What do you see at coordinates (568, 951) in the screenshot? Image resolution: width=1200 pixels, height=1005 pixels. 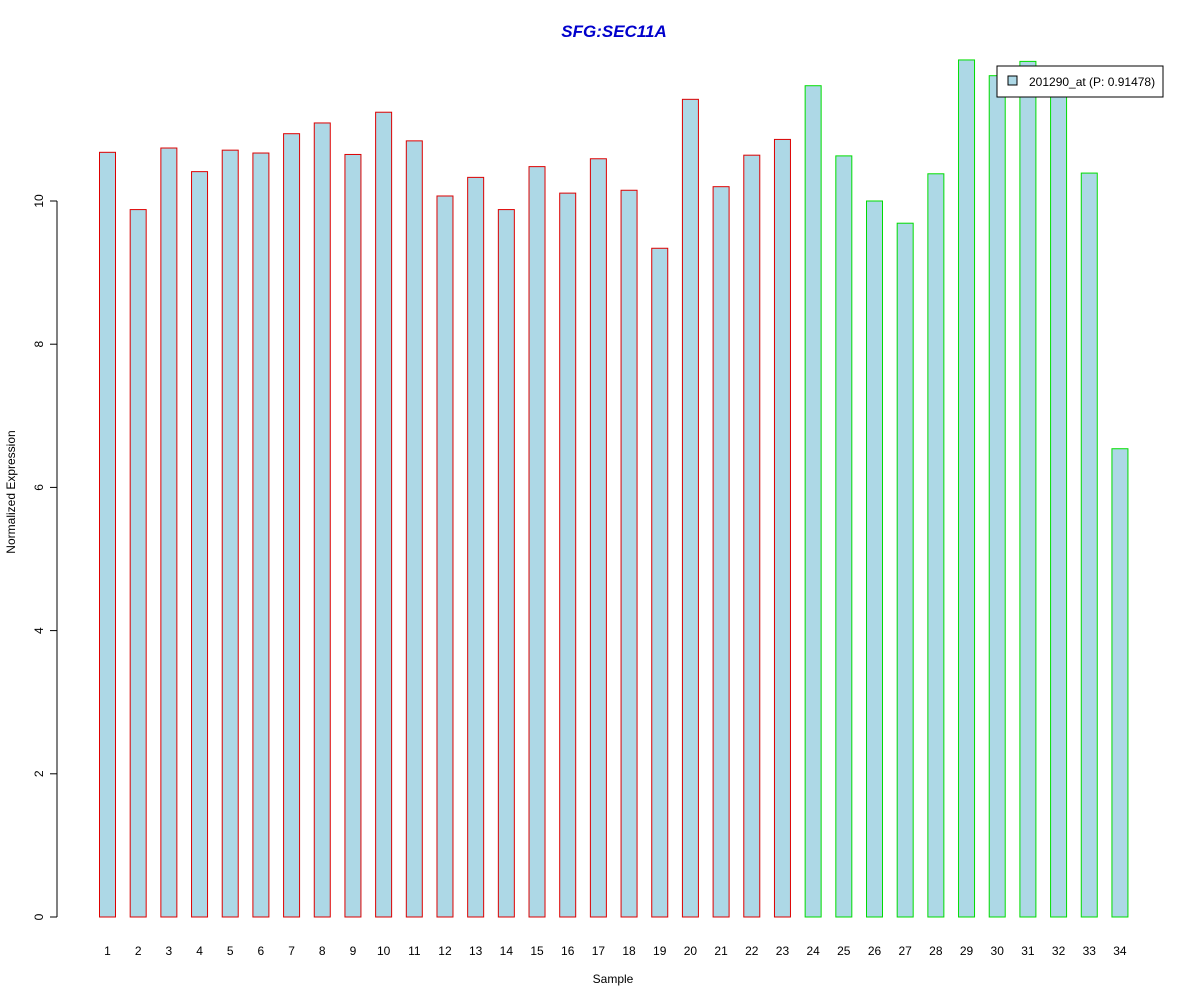 I see `x-tick-label: 16` at bounding box center [568, 951].